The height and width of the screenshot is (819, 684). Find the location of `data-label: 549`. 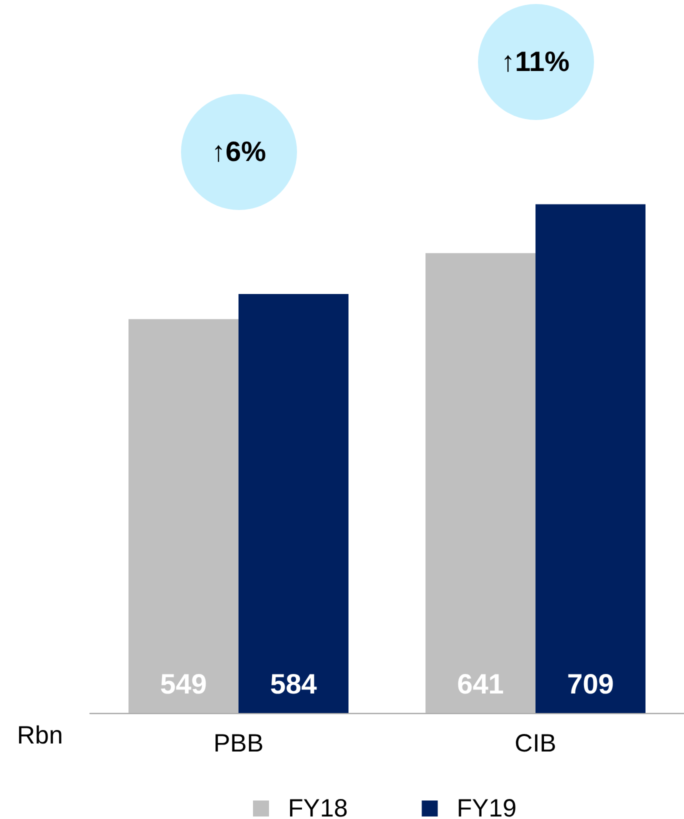

data-label: 549 is located at coordinates (183, 684).